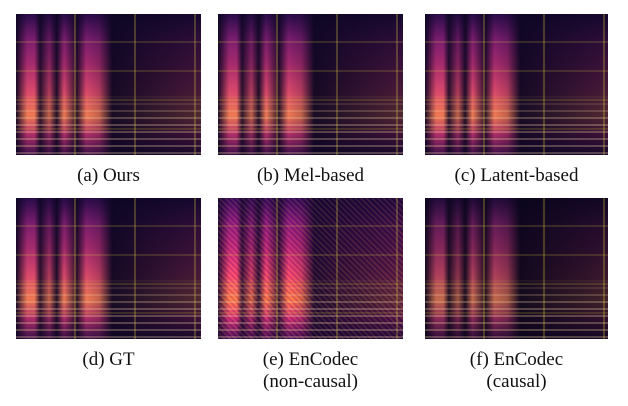 The width and height of the screenshot is (628, 406). Describe the element at coordinates (310, 84) in the screenshot. I see `spectrogram-mel-based` at that location.